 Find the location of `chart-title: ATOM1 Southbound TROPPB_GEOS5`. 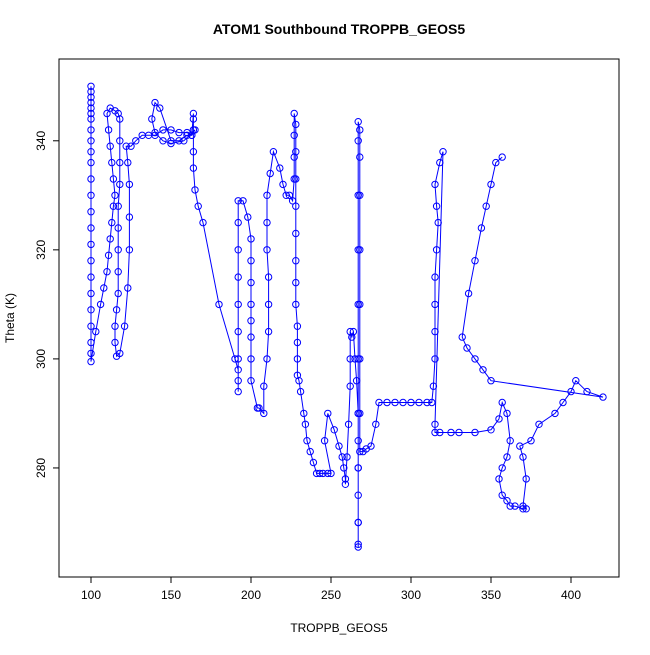

chart-title: ATOM1 Southbound TROPPB_GEOS5 is located at coordinates (339, 29).